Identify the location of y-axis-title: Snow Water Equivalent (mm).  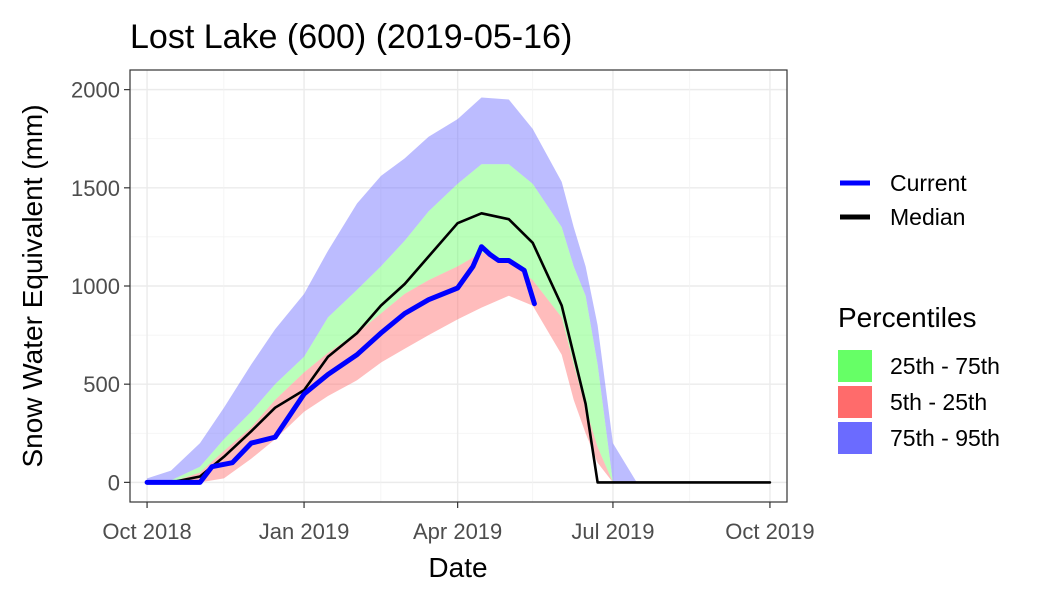
(32, 285).